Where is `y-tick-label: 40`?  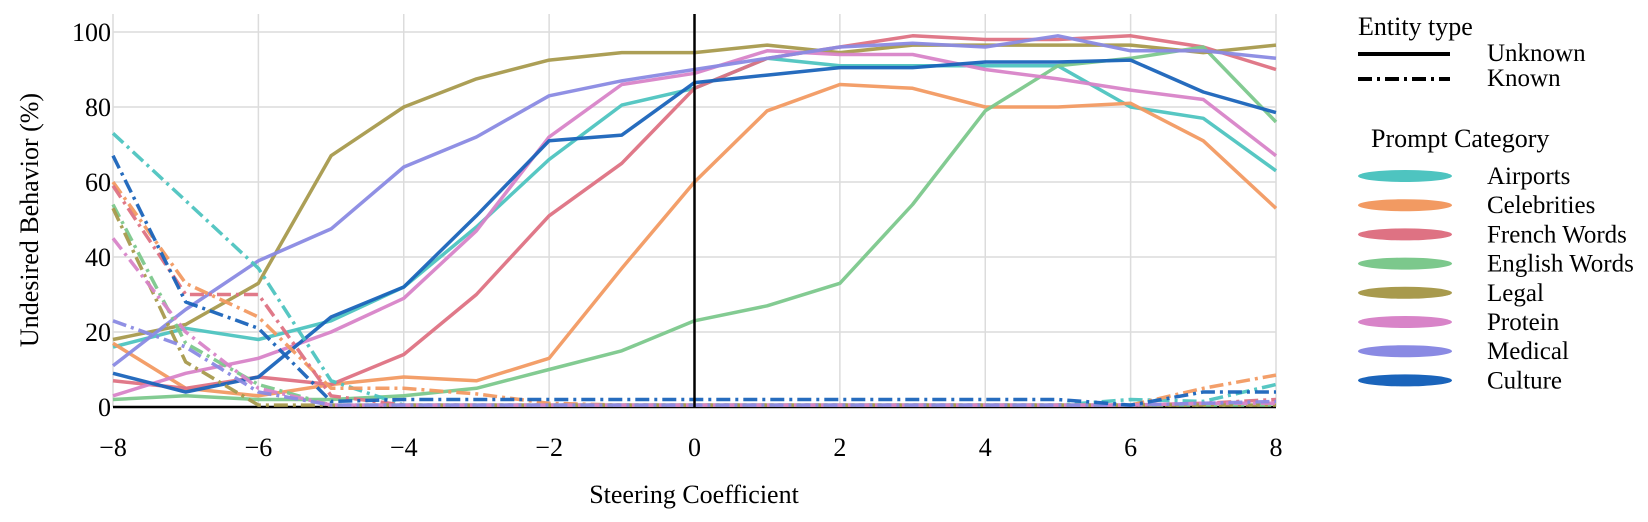
y-tick-label: 40 is located at coordinates (98, 257).